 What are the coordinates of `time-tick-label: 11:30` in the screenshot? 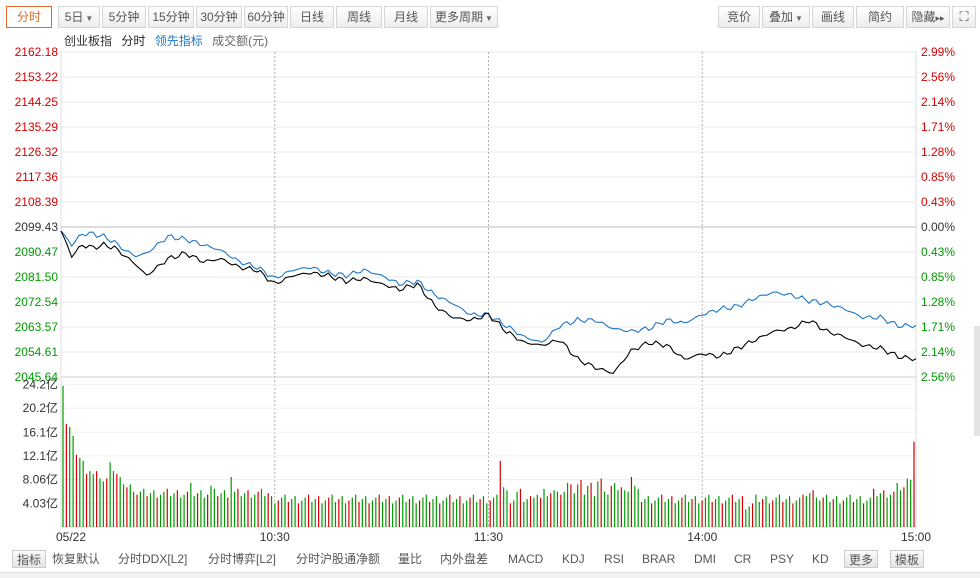 It's located at (488, 537).